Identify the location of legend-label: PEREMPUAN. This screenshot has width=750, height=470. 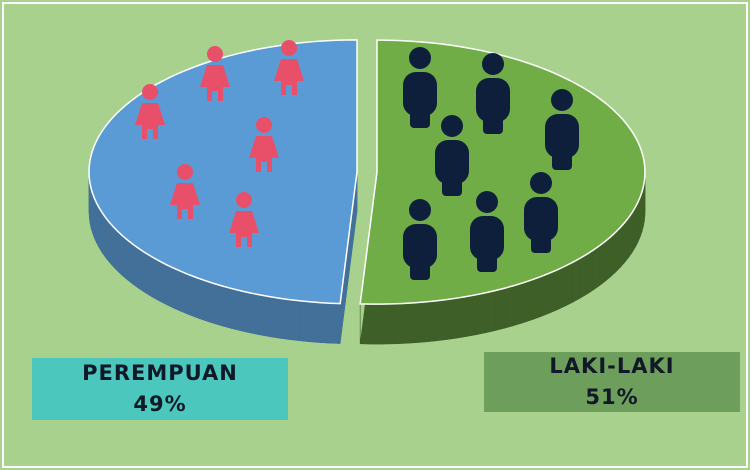
(160, 373).